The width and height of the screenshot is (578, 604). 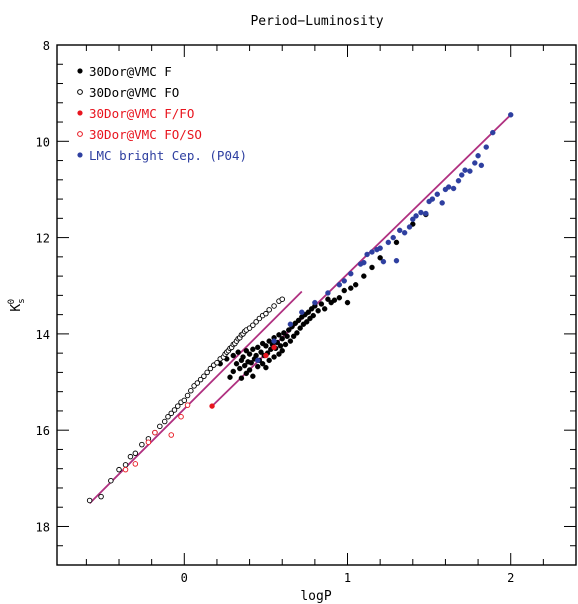 I want to click on legend-label: LMC bright Cep. (P04), so click(x=168, y=155).